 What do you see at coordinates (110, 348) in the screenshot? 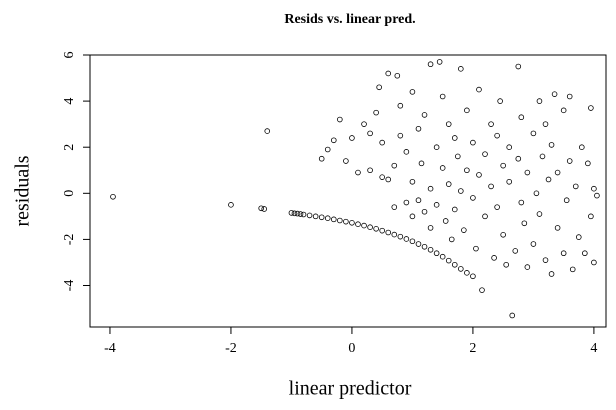
I see `x-tick-label: -4` at bounding box center [110, 348].